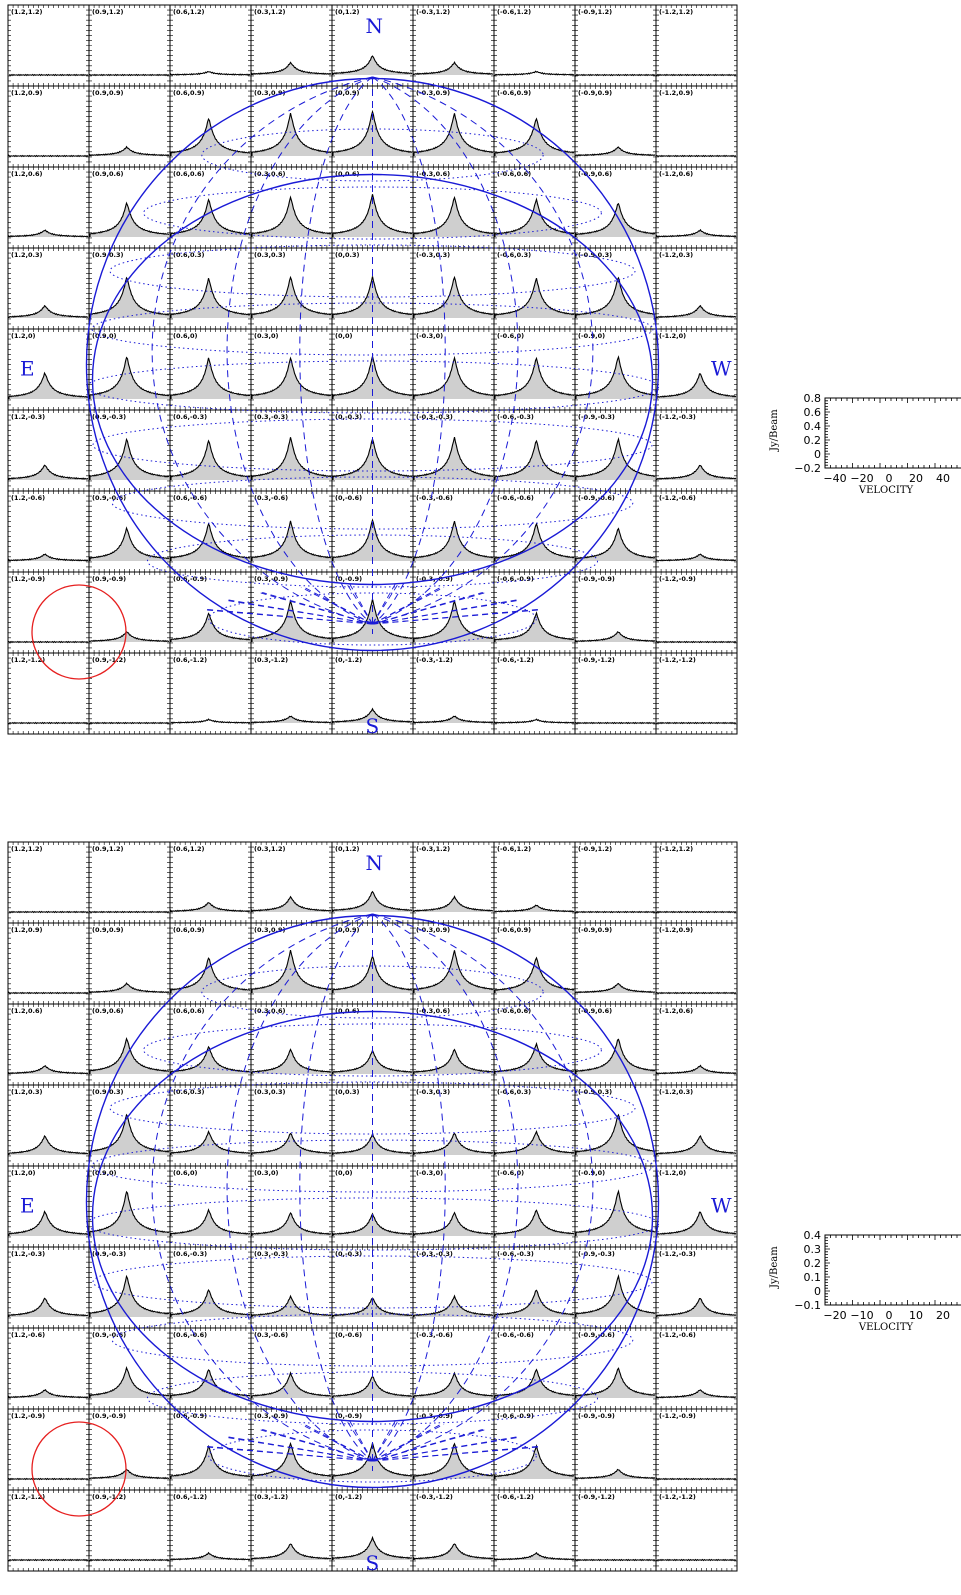  What do you see at coordinates (26, 849) in the screenshot?
I see `cell-offset-label: (1.2,1.2)` at bounding box center [26, 849].